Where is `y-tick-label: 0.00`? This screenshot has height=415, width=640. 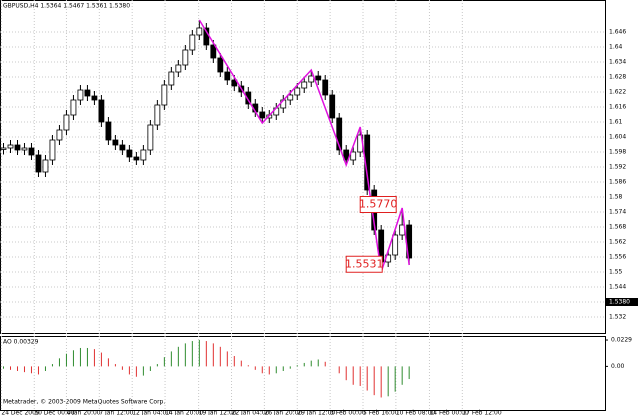
y-tick-label: 0.00 is located at coordinates (618, 366).